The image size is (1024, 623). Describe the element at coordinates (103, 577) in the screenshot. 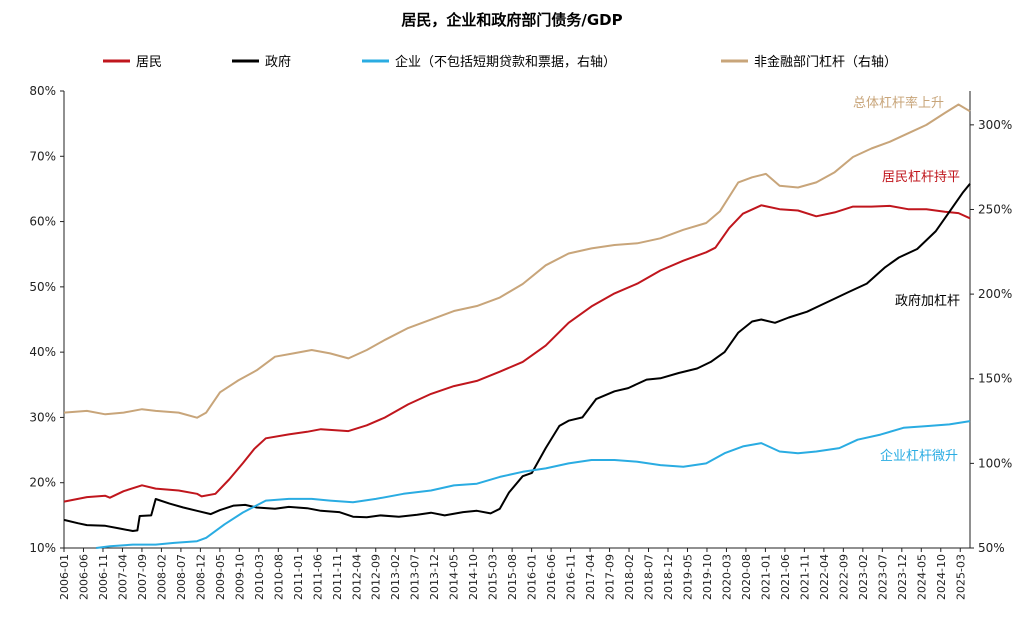

I see `x-tick-label: 2006-11` at that location.